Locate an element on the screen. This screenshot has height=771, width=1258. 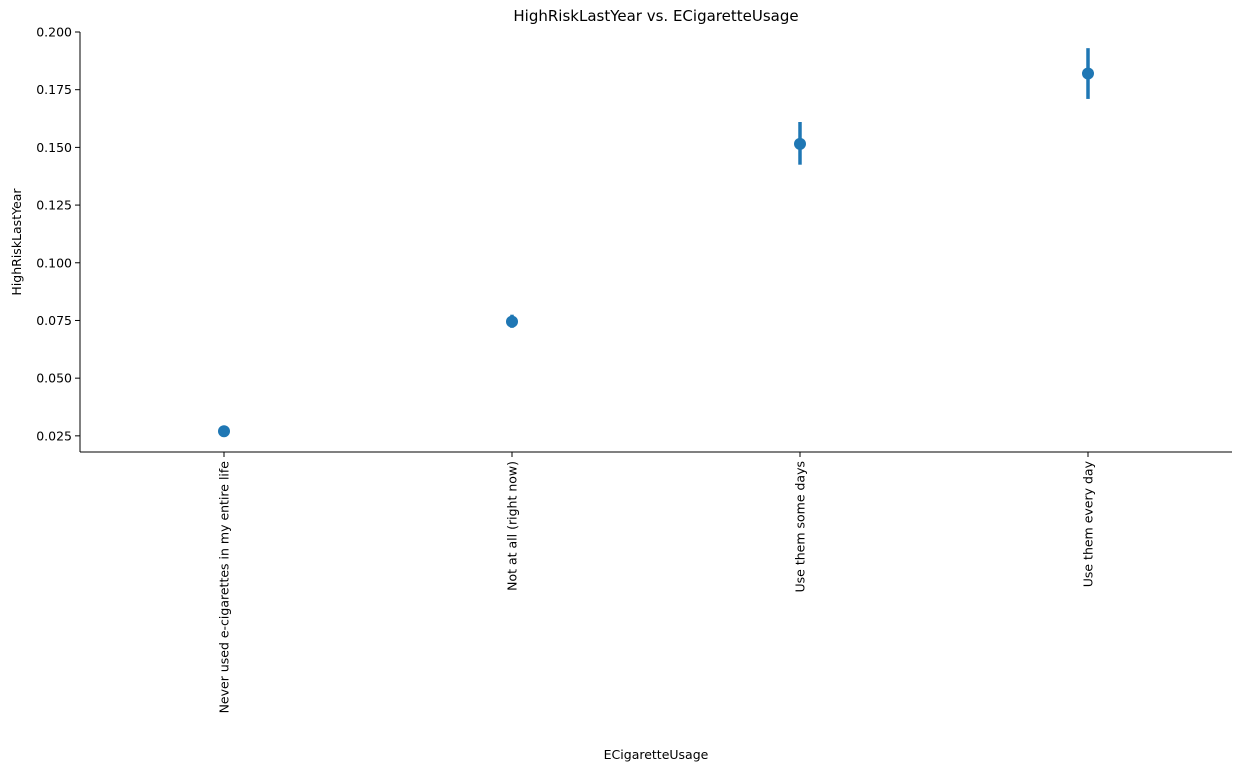
y-axis: 0.025 0.050 0.075 0.100 0.125 0.150 0.175 0.200 is located at coordinates (58, 238).